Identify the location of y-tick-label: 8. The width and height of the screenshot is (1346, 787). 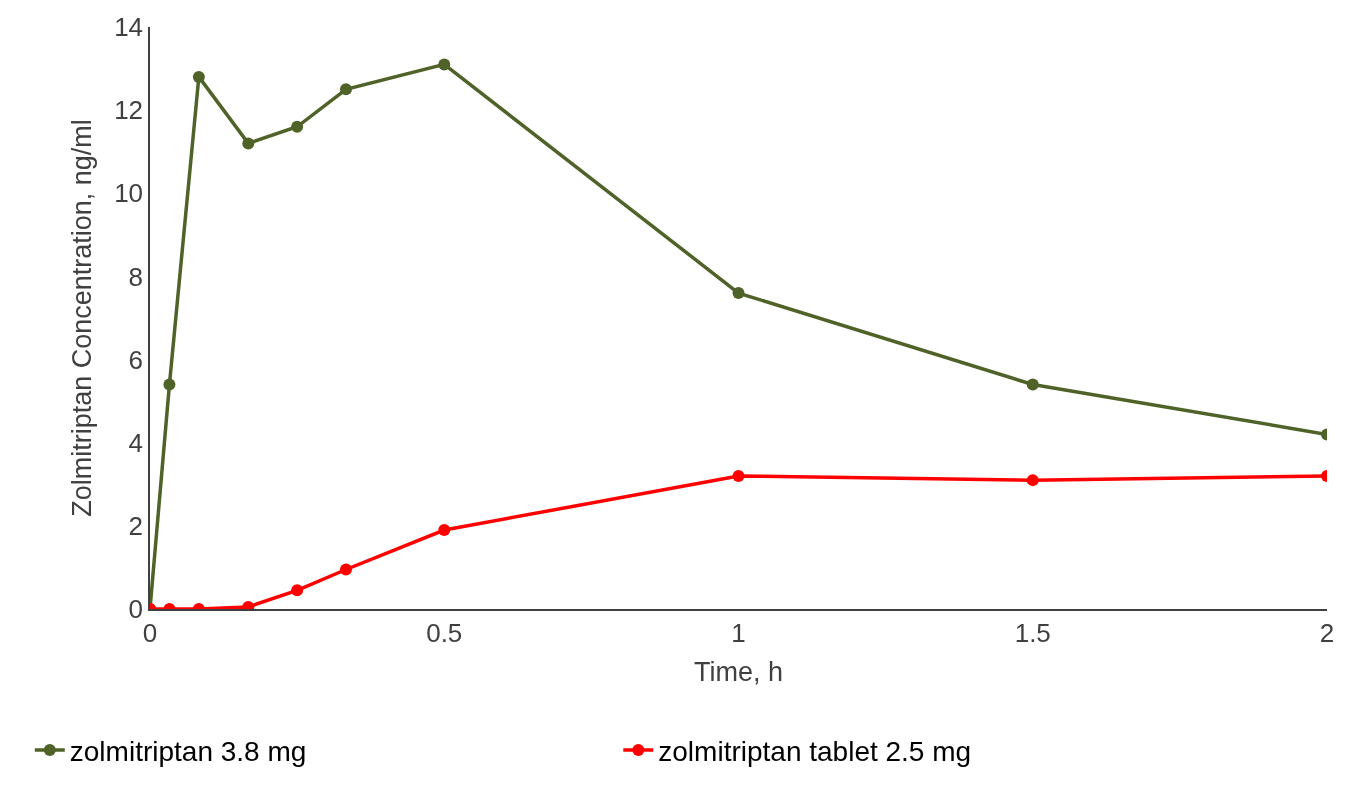
(136, 276).